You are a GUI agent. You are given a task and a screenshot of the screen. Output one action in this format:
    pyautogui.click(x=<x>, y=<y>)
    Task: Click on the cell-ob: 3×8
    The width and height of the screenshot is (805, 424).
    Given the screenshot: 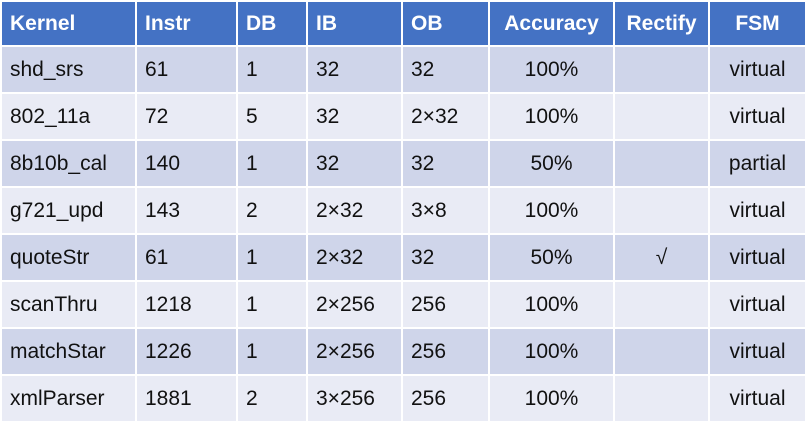 What is the action you would take?
    pyautogui.click(x=445, y=210)
    